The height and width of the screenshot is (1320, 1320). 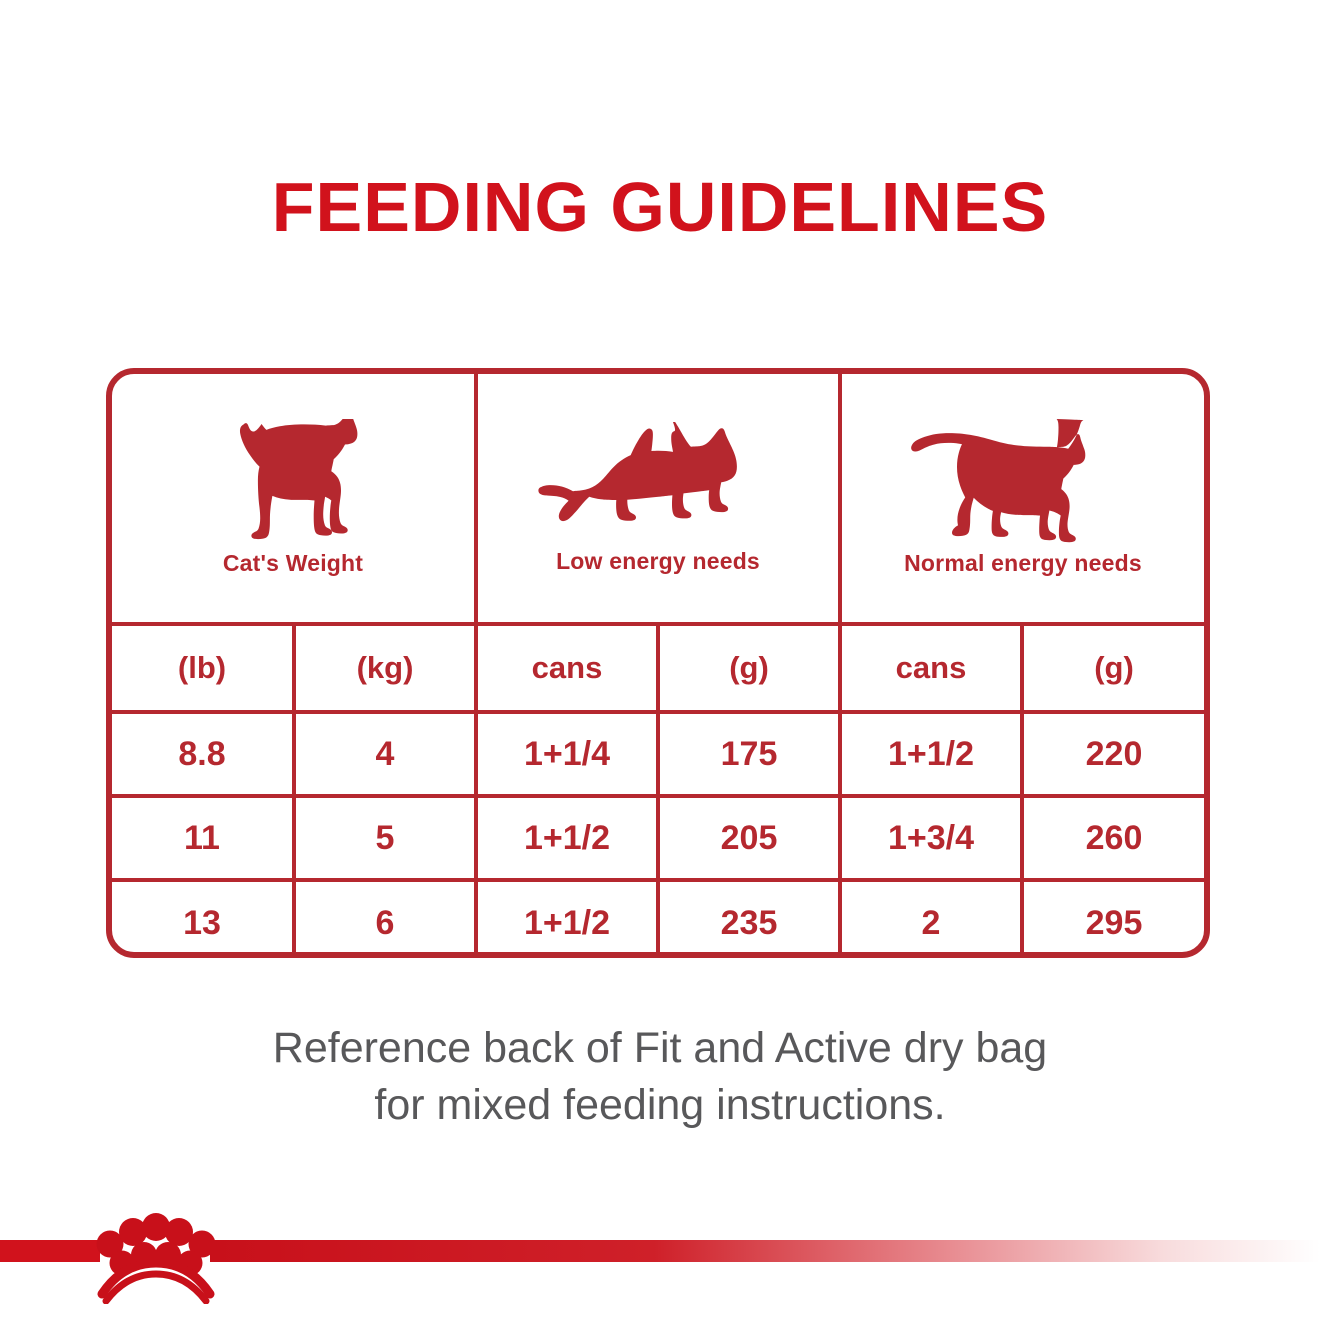 What do you see at coordinates (931, 754) in the screenshot?
I see `cell-normal-cans: 1+1/2` at bounding box center [931, 754].